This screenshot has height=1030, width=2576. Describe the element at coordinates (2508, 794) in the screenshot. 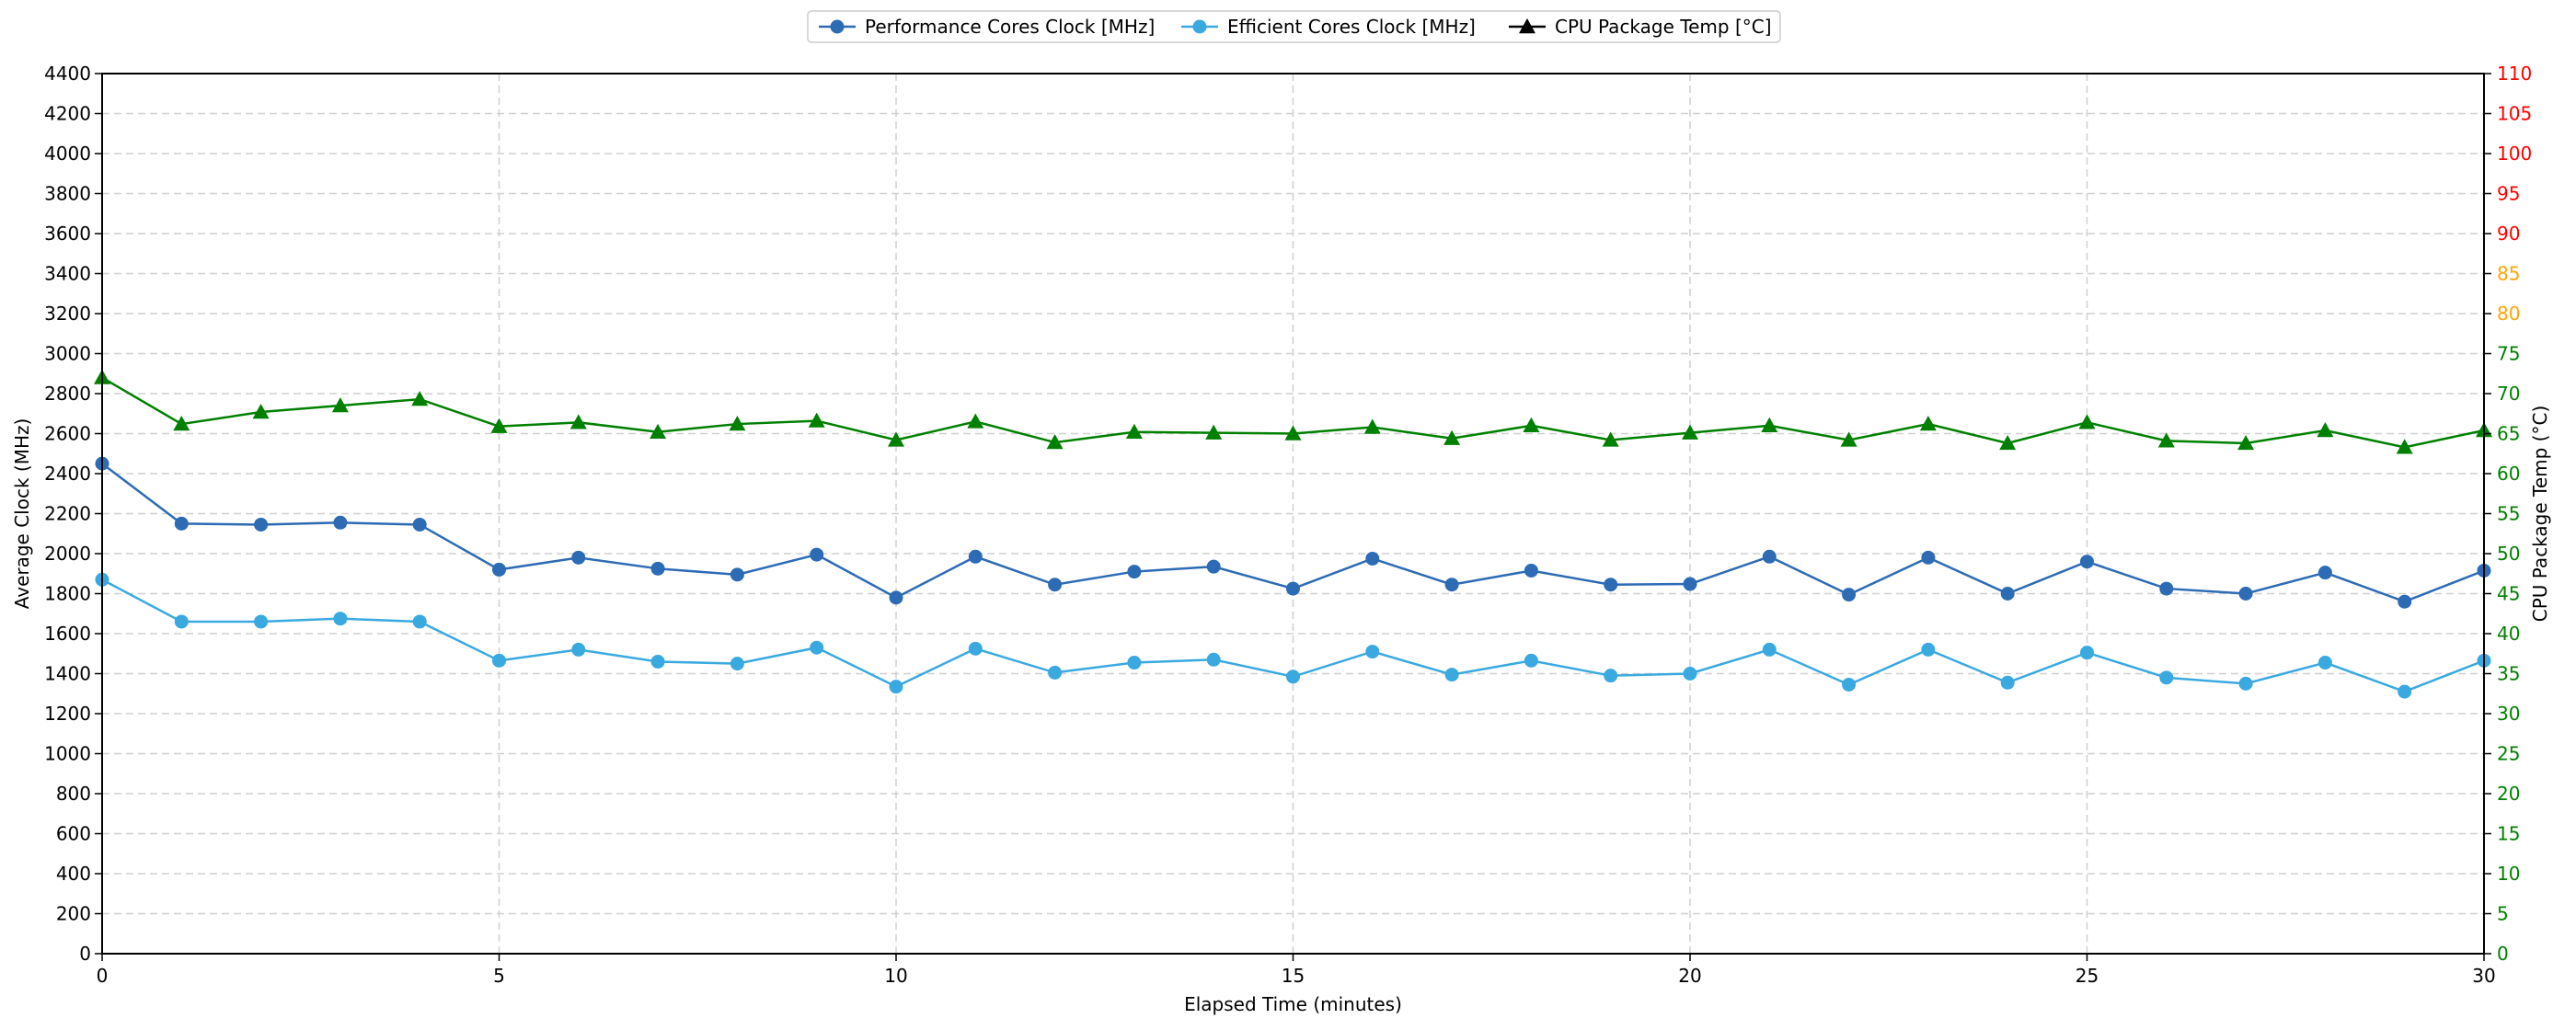

I see `y2-tick-label: 20` at that location.